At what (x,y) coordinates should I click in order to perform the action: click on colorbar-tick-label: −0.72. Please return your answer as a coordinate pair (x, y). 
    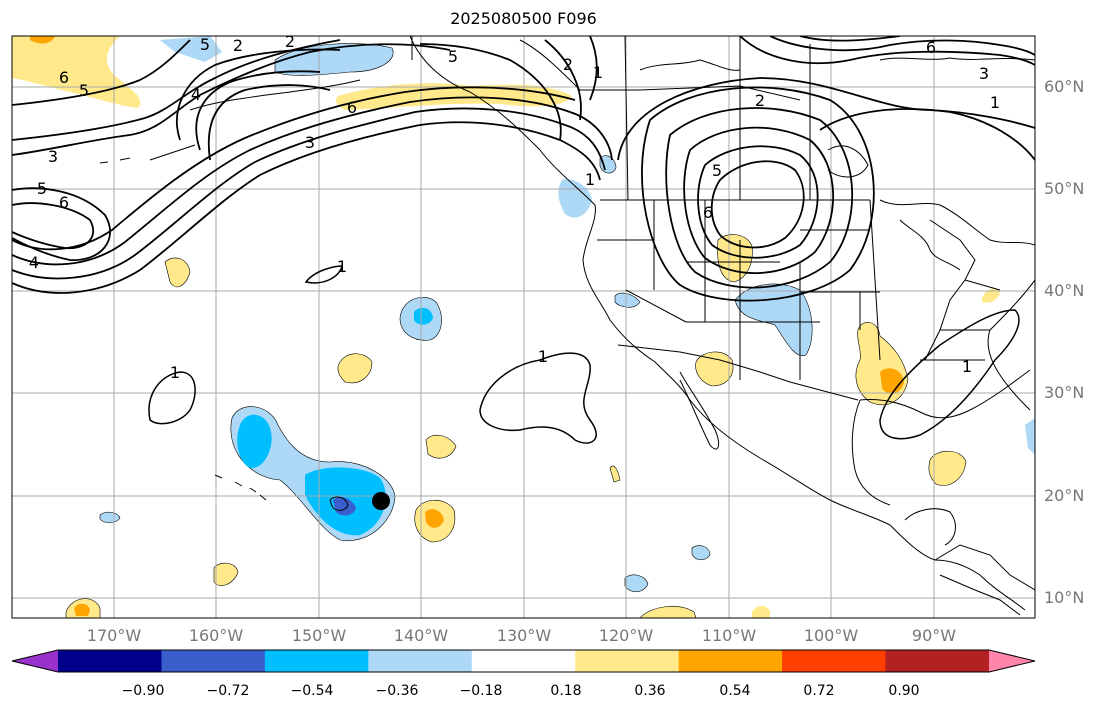
    Looking at the image, I should click on (228, 691).